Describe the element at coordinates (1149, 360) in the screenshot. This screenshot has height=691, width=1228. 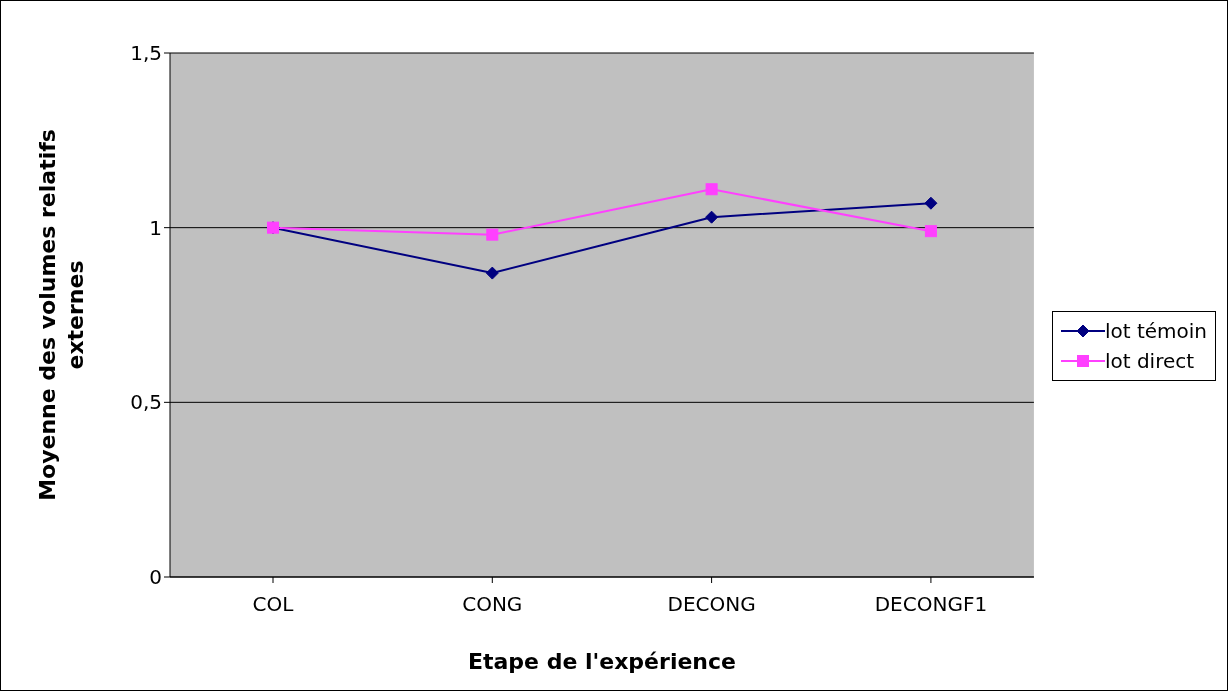
I see `legend-label: lot direct` at that location.